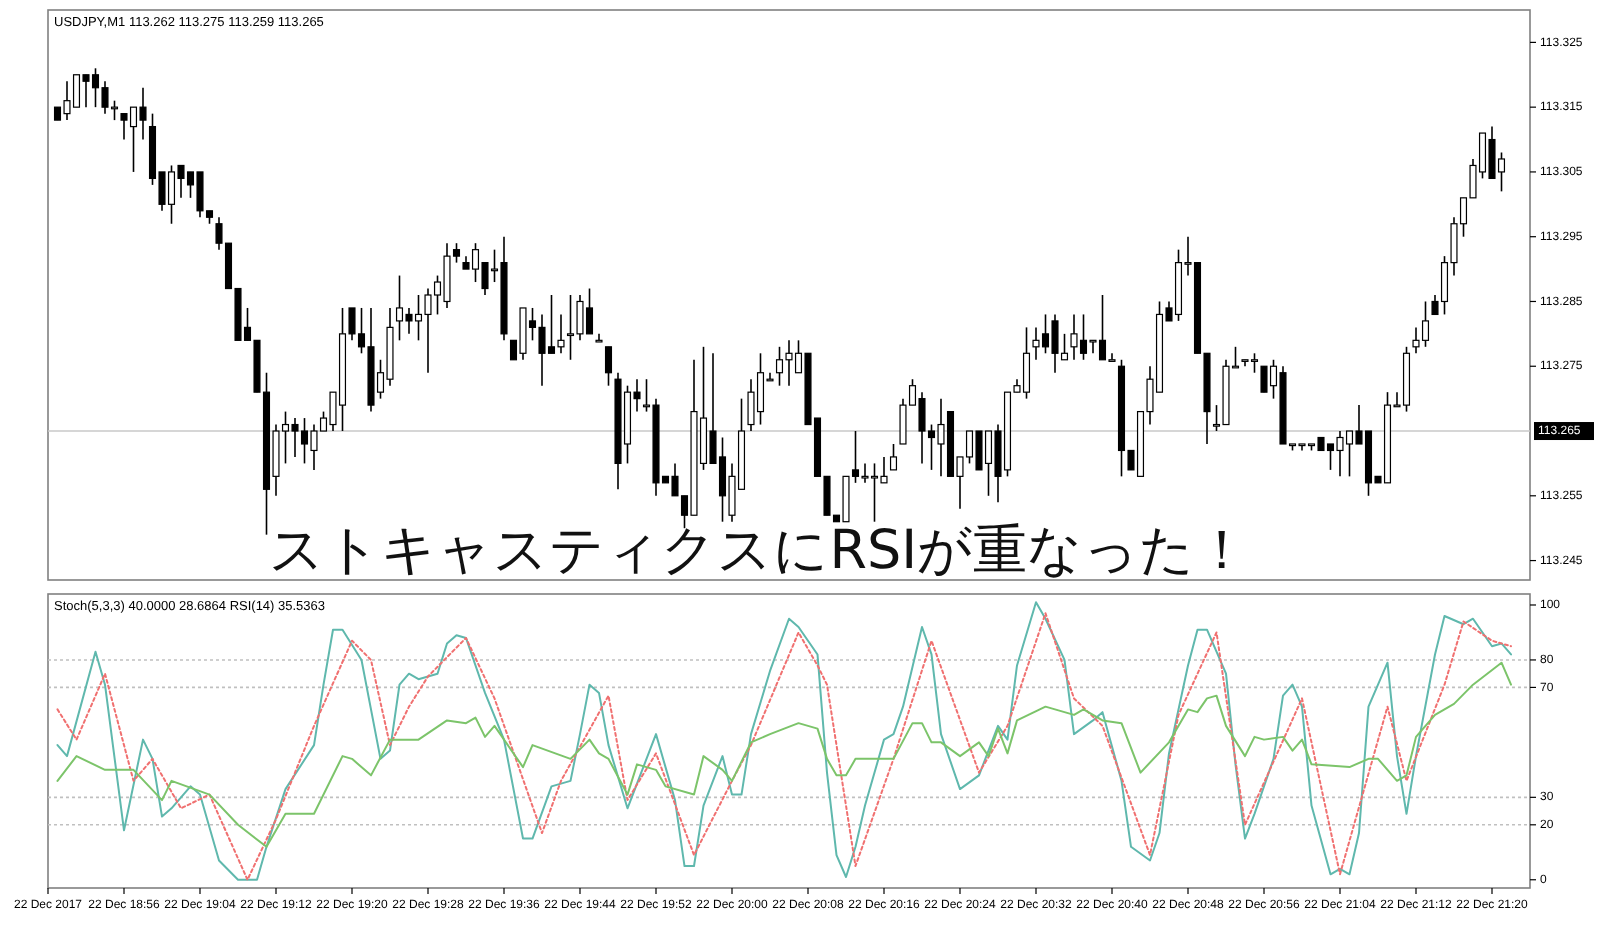  Describe the element at coordinates (759, 551) in the screenshot. I see `annotation: ストキャスティクスにRSIが重なった！` at that location.